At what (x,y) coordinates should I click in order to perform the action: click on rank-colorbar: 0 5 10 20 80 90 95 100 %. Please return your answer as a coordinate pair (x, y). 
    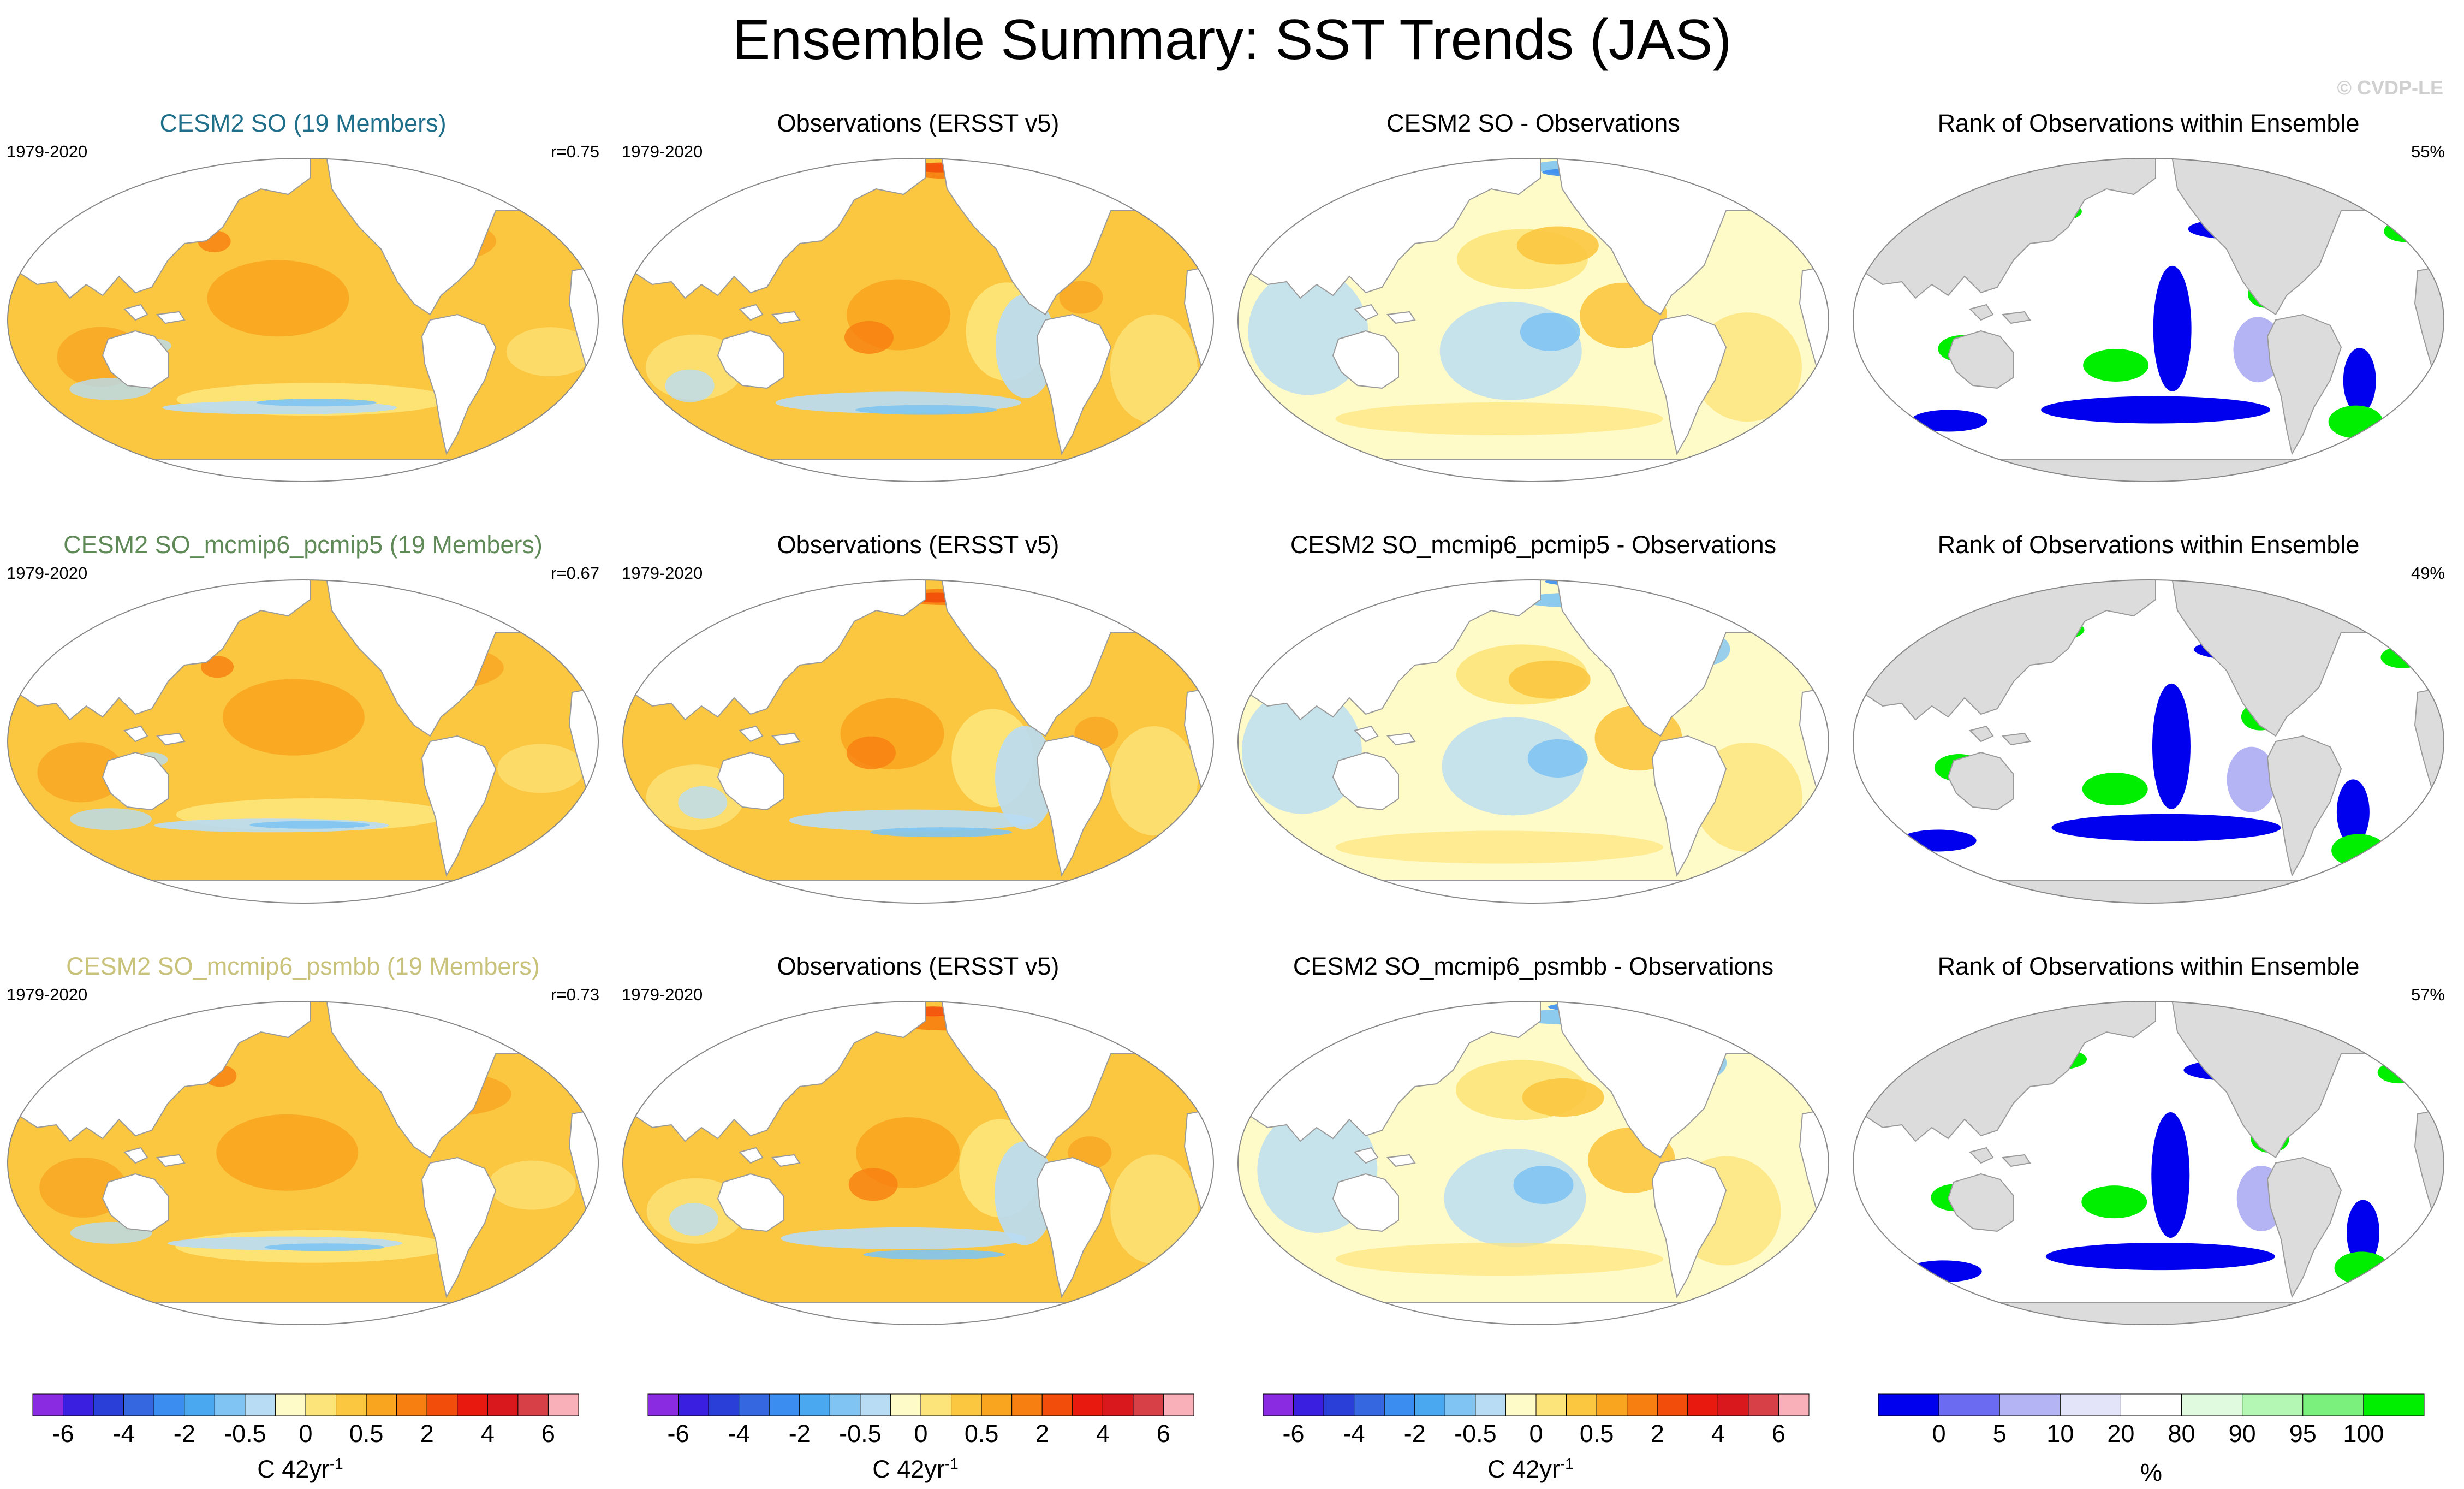
    Looking at the image, I should click on (2148, 1435).